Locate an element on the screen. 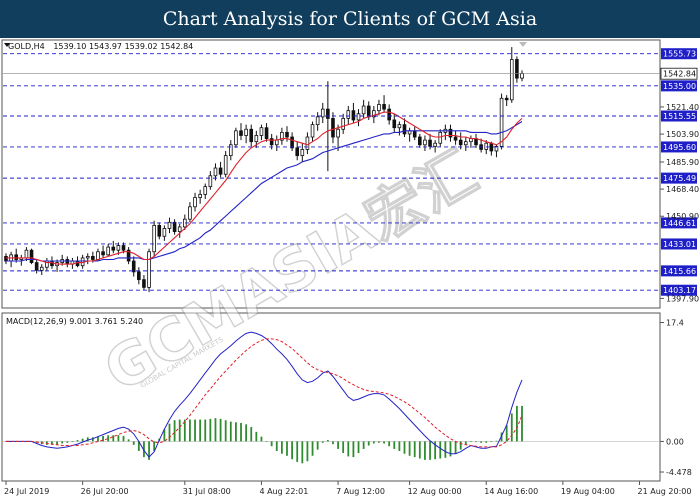 The image size is (700, 500). level-label: 1475.49 is located at coordinates (679, 178).